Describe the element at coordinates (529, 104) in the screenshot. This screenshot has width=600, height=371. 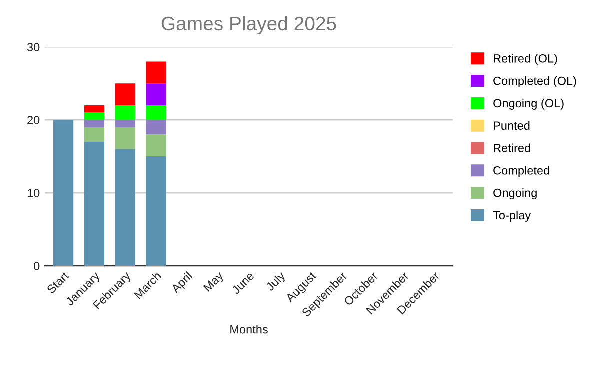
I see `legend-label: Ongoing (OL)` at that location.